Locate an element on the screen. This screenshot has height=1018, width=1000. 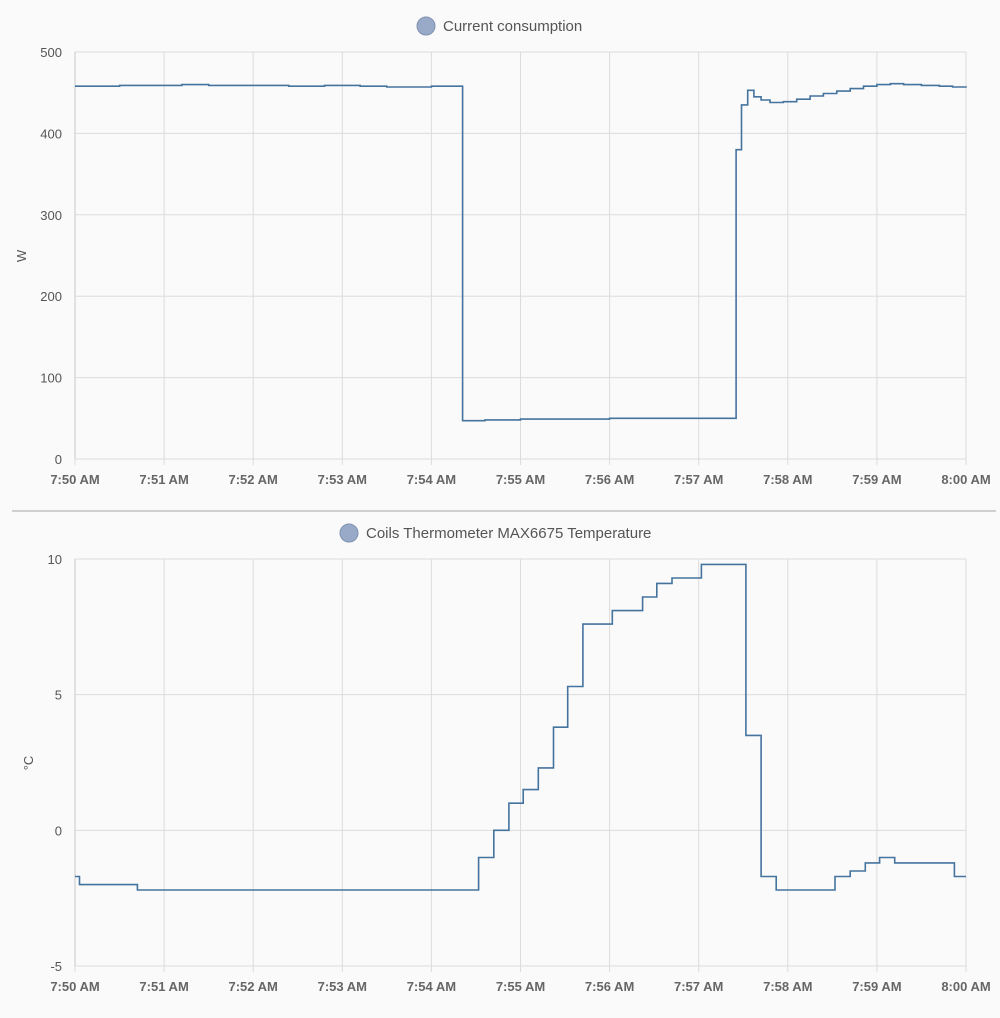
chart-legend: Current consumption is located at coordinates (499, 26).